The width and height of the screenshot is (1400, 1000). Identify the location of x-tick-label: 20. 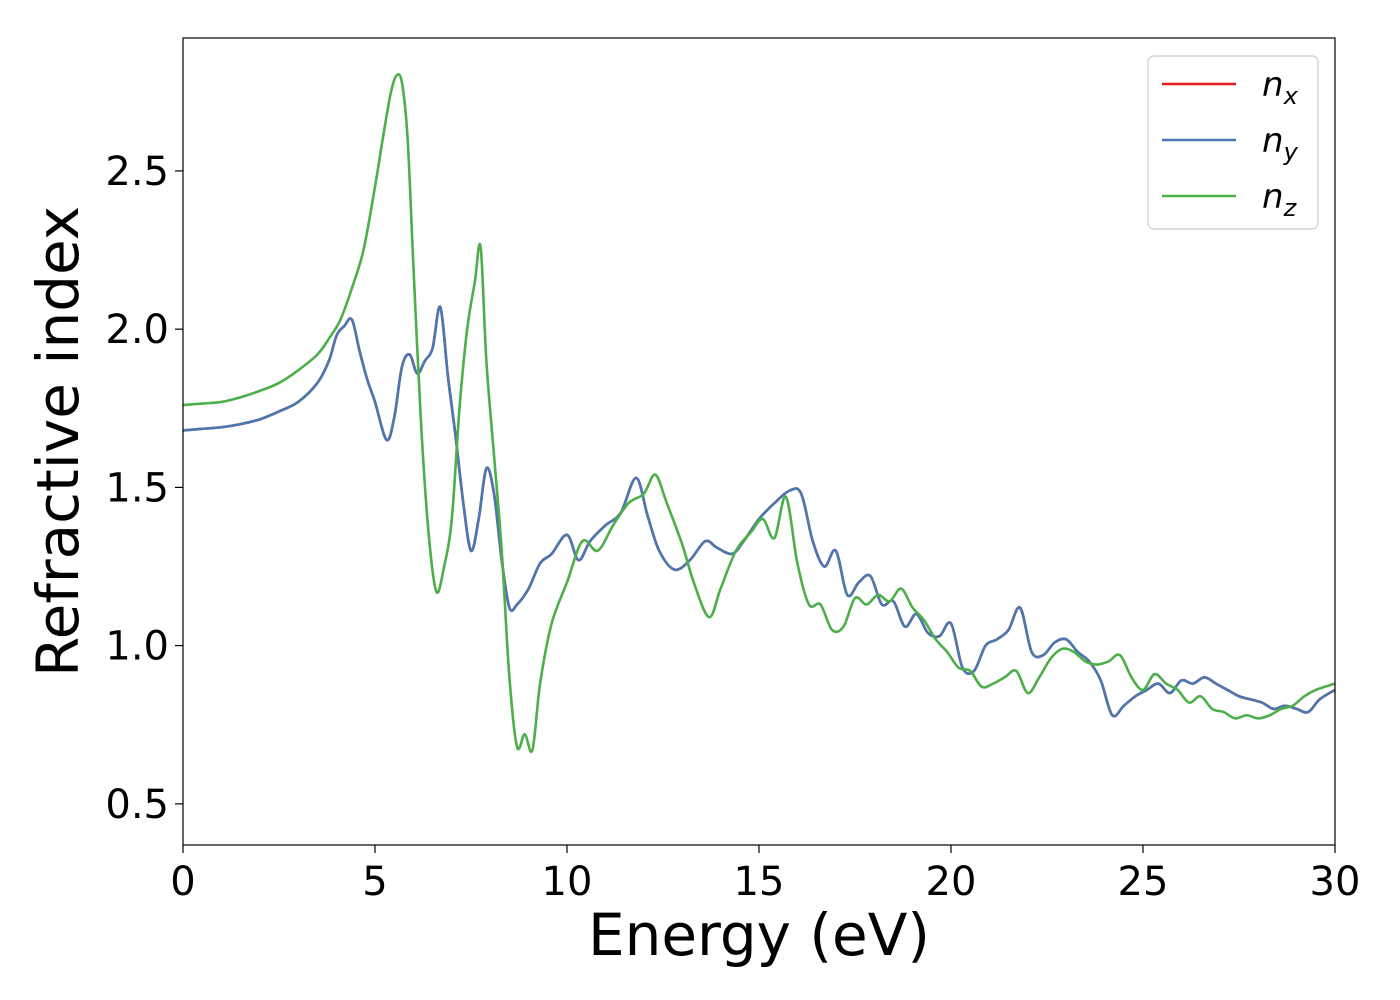
(951, 882).